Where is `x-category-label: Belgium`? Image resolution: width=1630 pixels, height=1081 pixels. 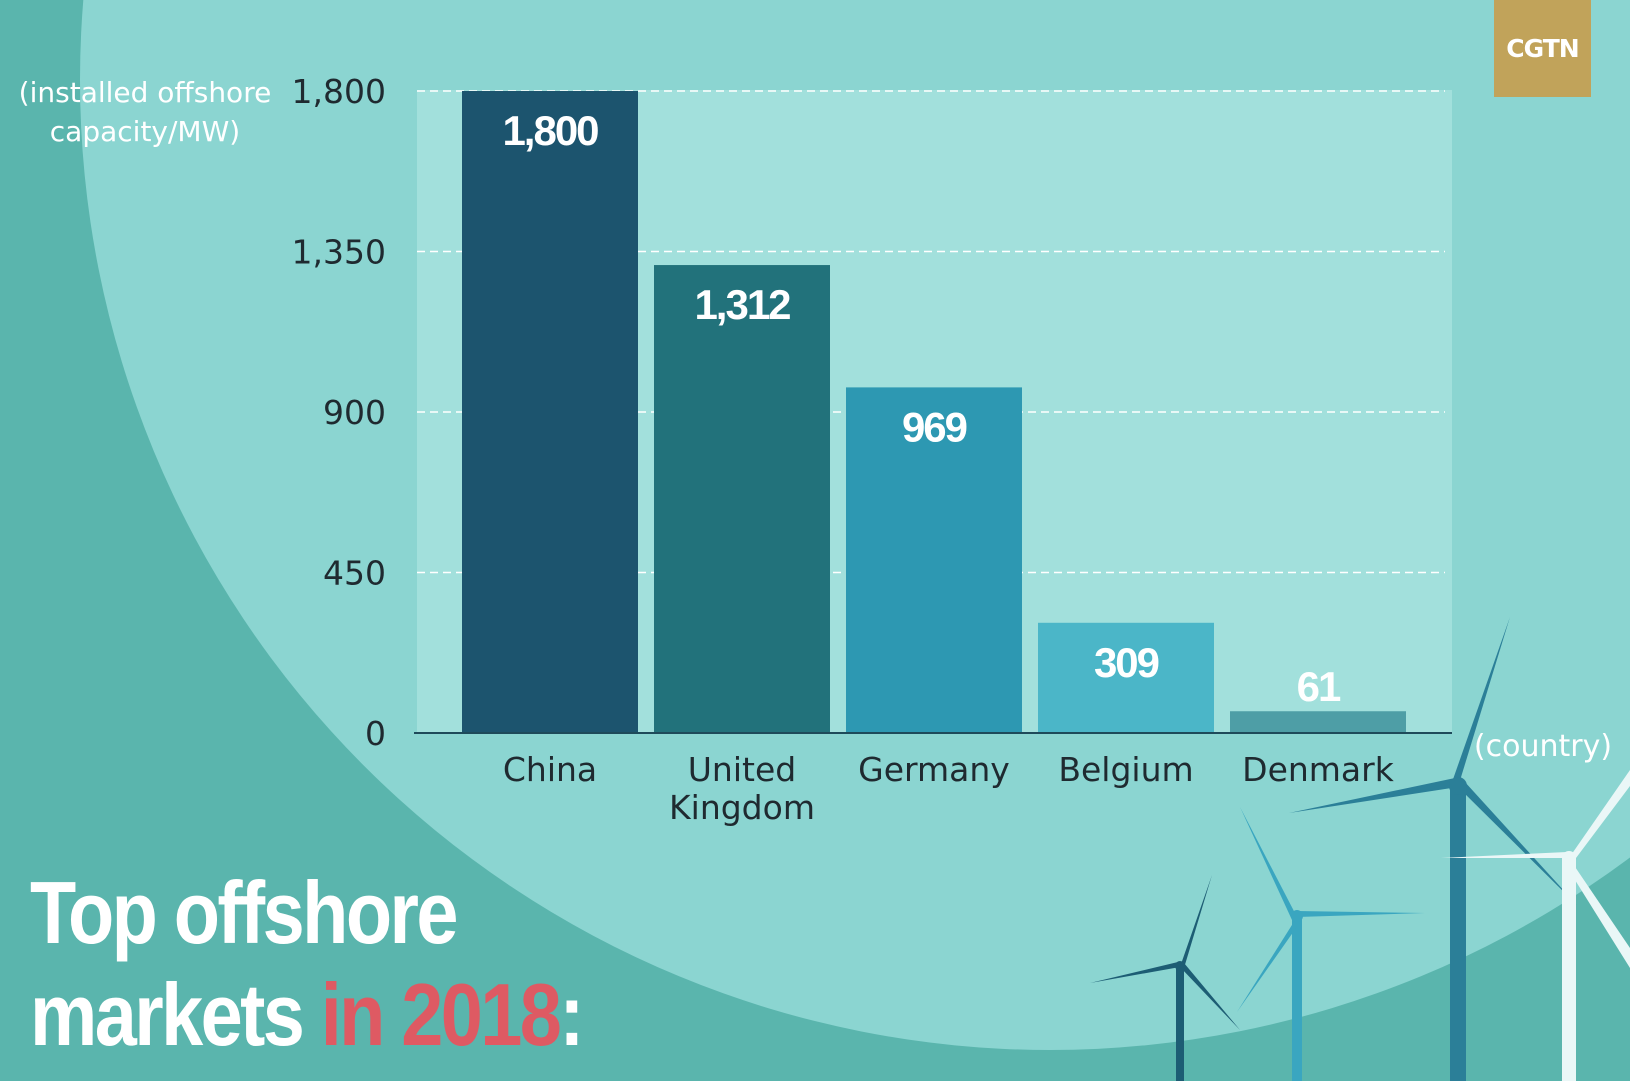
x-category-label: Belgium is located at coordinates (1125, 769).